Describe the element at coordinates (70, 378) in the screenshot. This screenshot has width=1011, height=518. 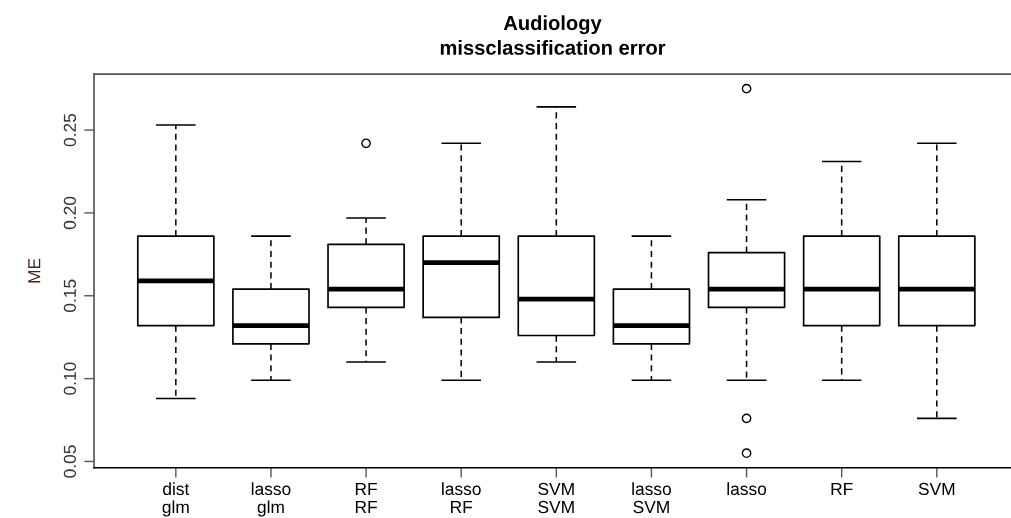
I see `y-tick-label: 0.10` at that location.